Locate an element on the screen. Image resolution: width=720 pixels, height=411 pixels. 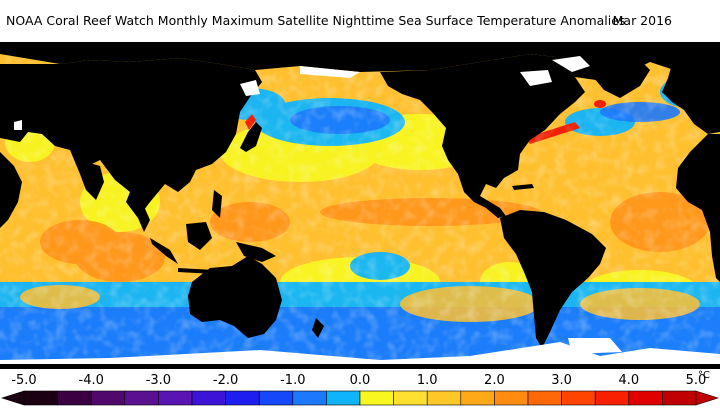
antarctica is located at coordinates (360, 366).